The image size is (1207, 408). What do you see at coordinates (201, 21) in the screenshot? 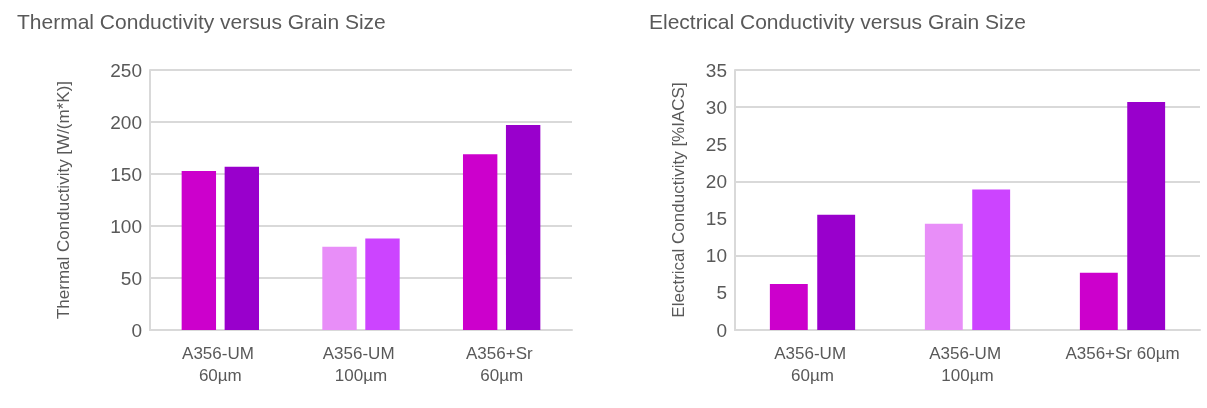
I see `chart-title: Thermal Conductivity versus Grain Size` at bounding box center [201, 21].